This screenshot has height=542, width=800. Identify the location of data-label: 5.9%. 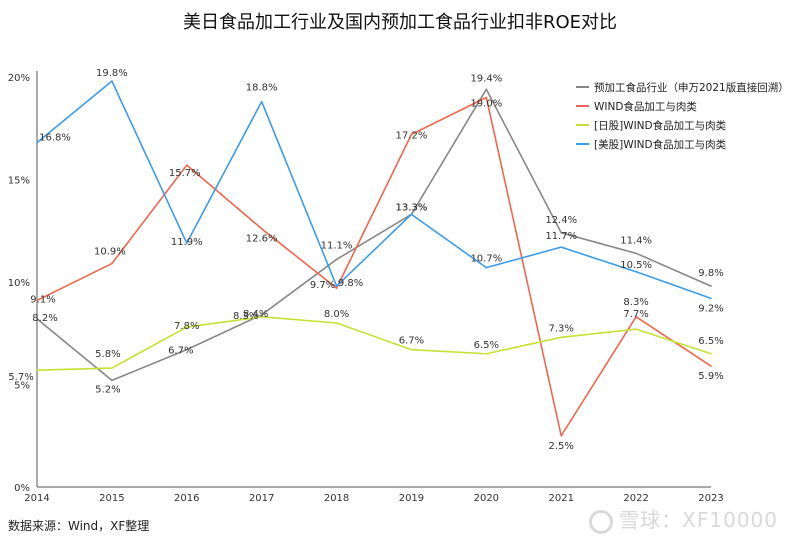
(710, 376).